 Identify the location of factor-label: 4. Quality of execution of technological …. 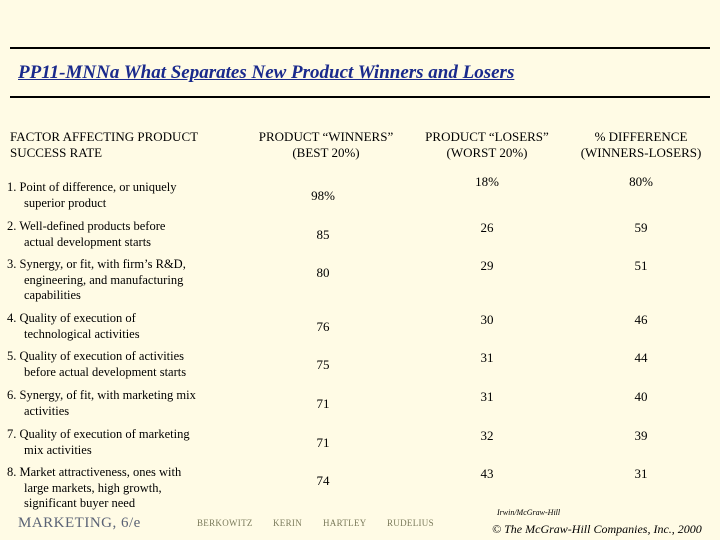
(124, 326).